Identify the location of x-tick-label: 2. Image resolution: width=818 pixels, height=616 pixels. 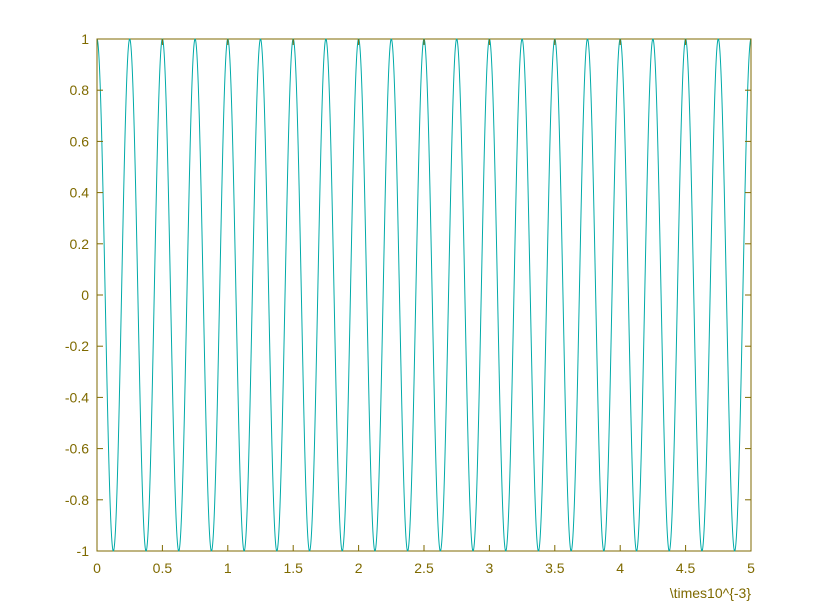
(359, 568).